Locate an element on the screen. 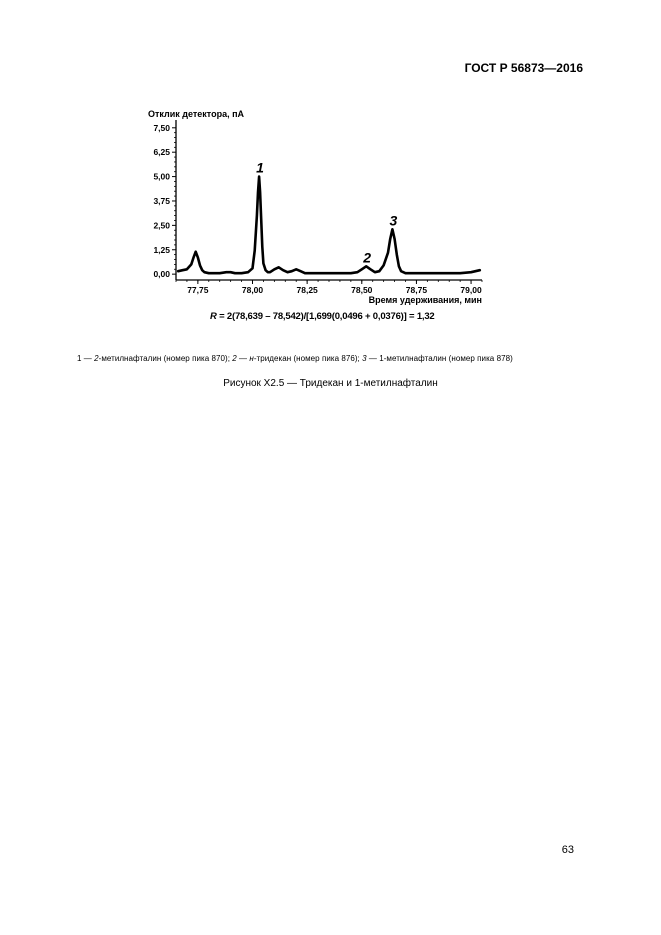 The image size is (661, 935). y-tick-label: 1,25 is located at coordinates (161, 250).